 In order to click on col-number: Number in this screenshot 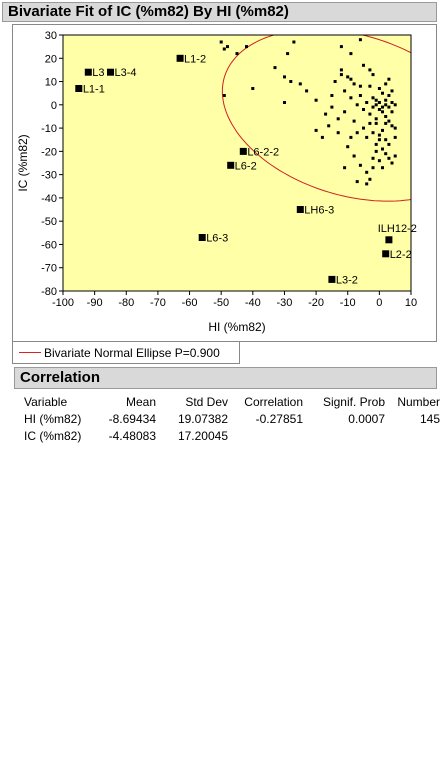, I will do `click(418, 401)`.